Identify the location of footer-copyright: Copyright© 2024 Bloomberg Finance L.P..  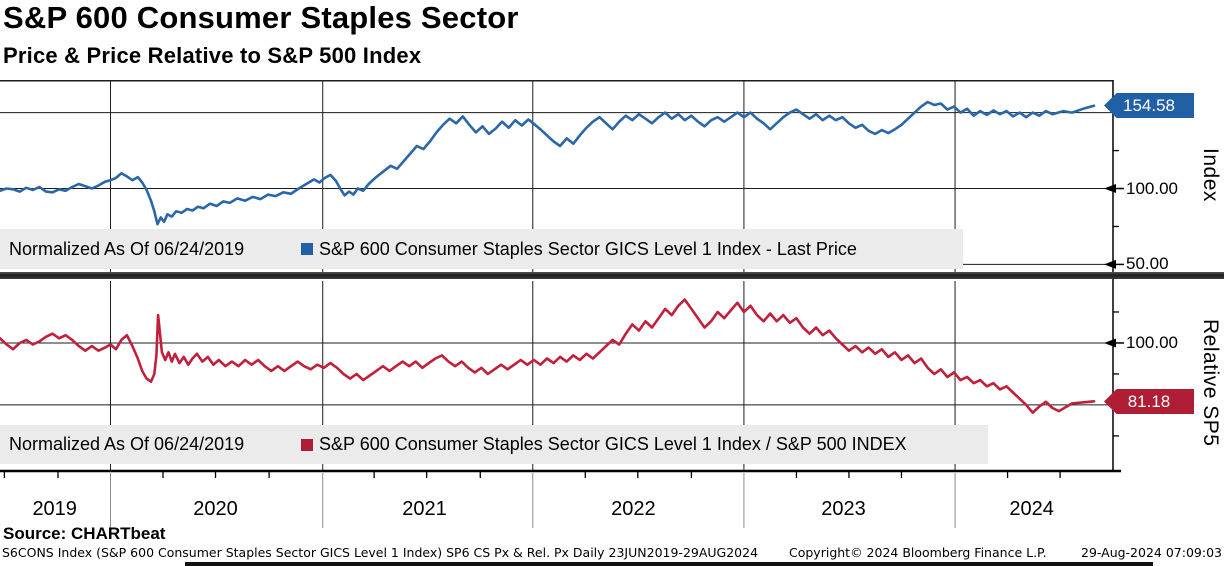
(918, 552).